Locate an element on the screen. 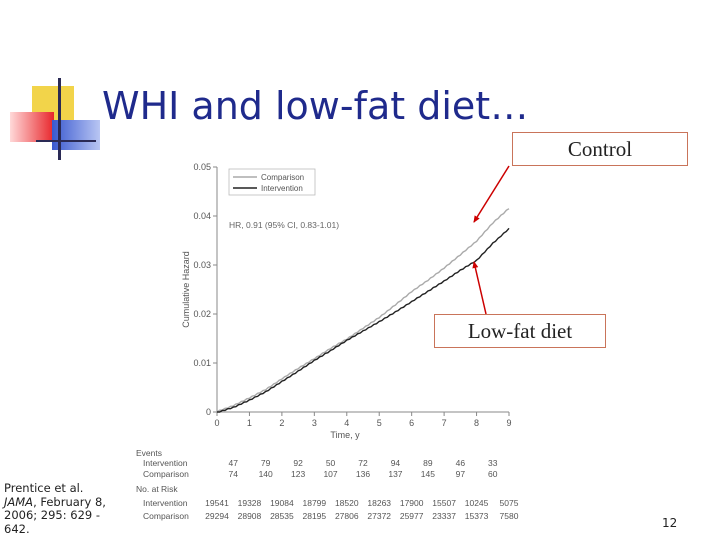  citation-journal-line: JAMA, February 8, is located at coordinates (55, 502).